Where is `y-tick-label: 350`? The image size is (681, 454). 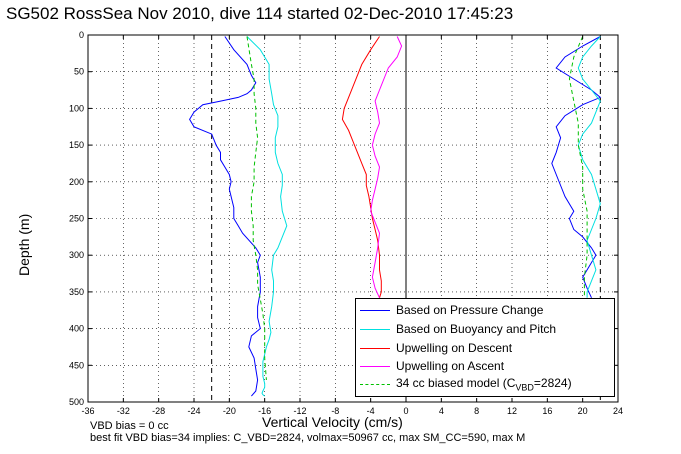
y-tick-label: 350 is located at coordinates (76, 292).